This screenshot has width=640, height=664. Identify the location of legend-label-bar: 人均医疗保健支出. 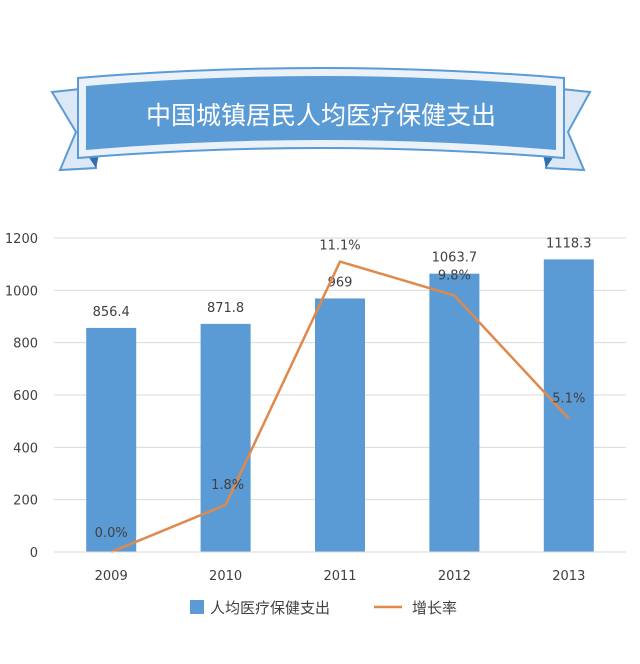
(270, 608).